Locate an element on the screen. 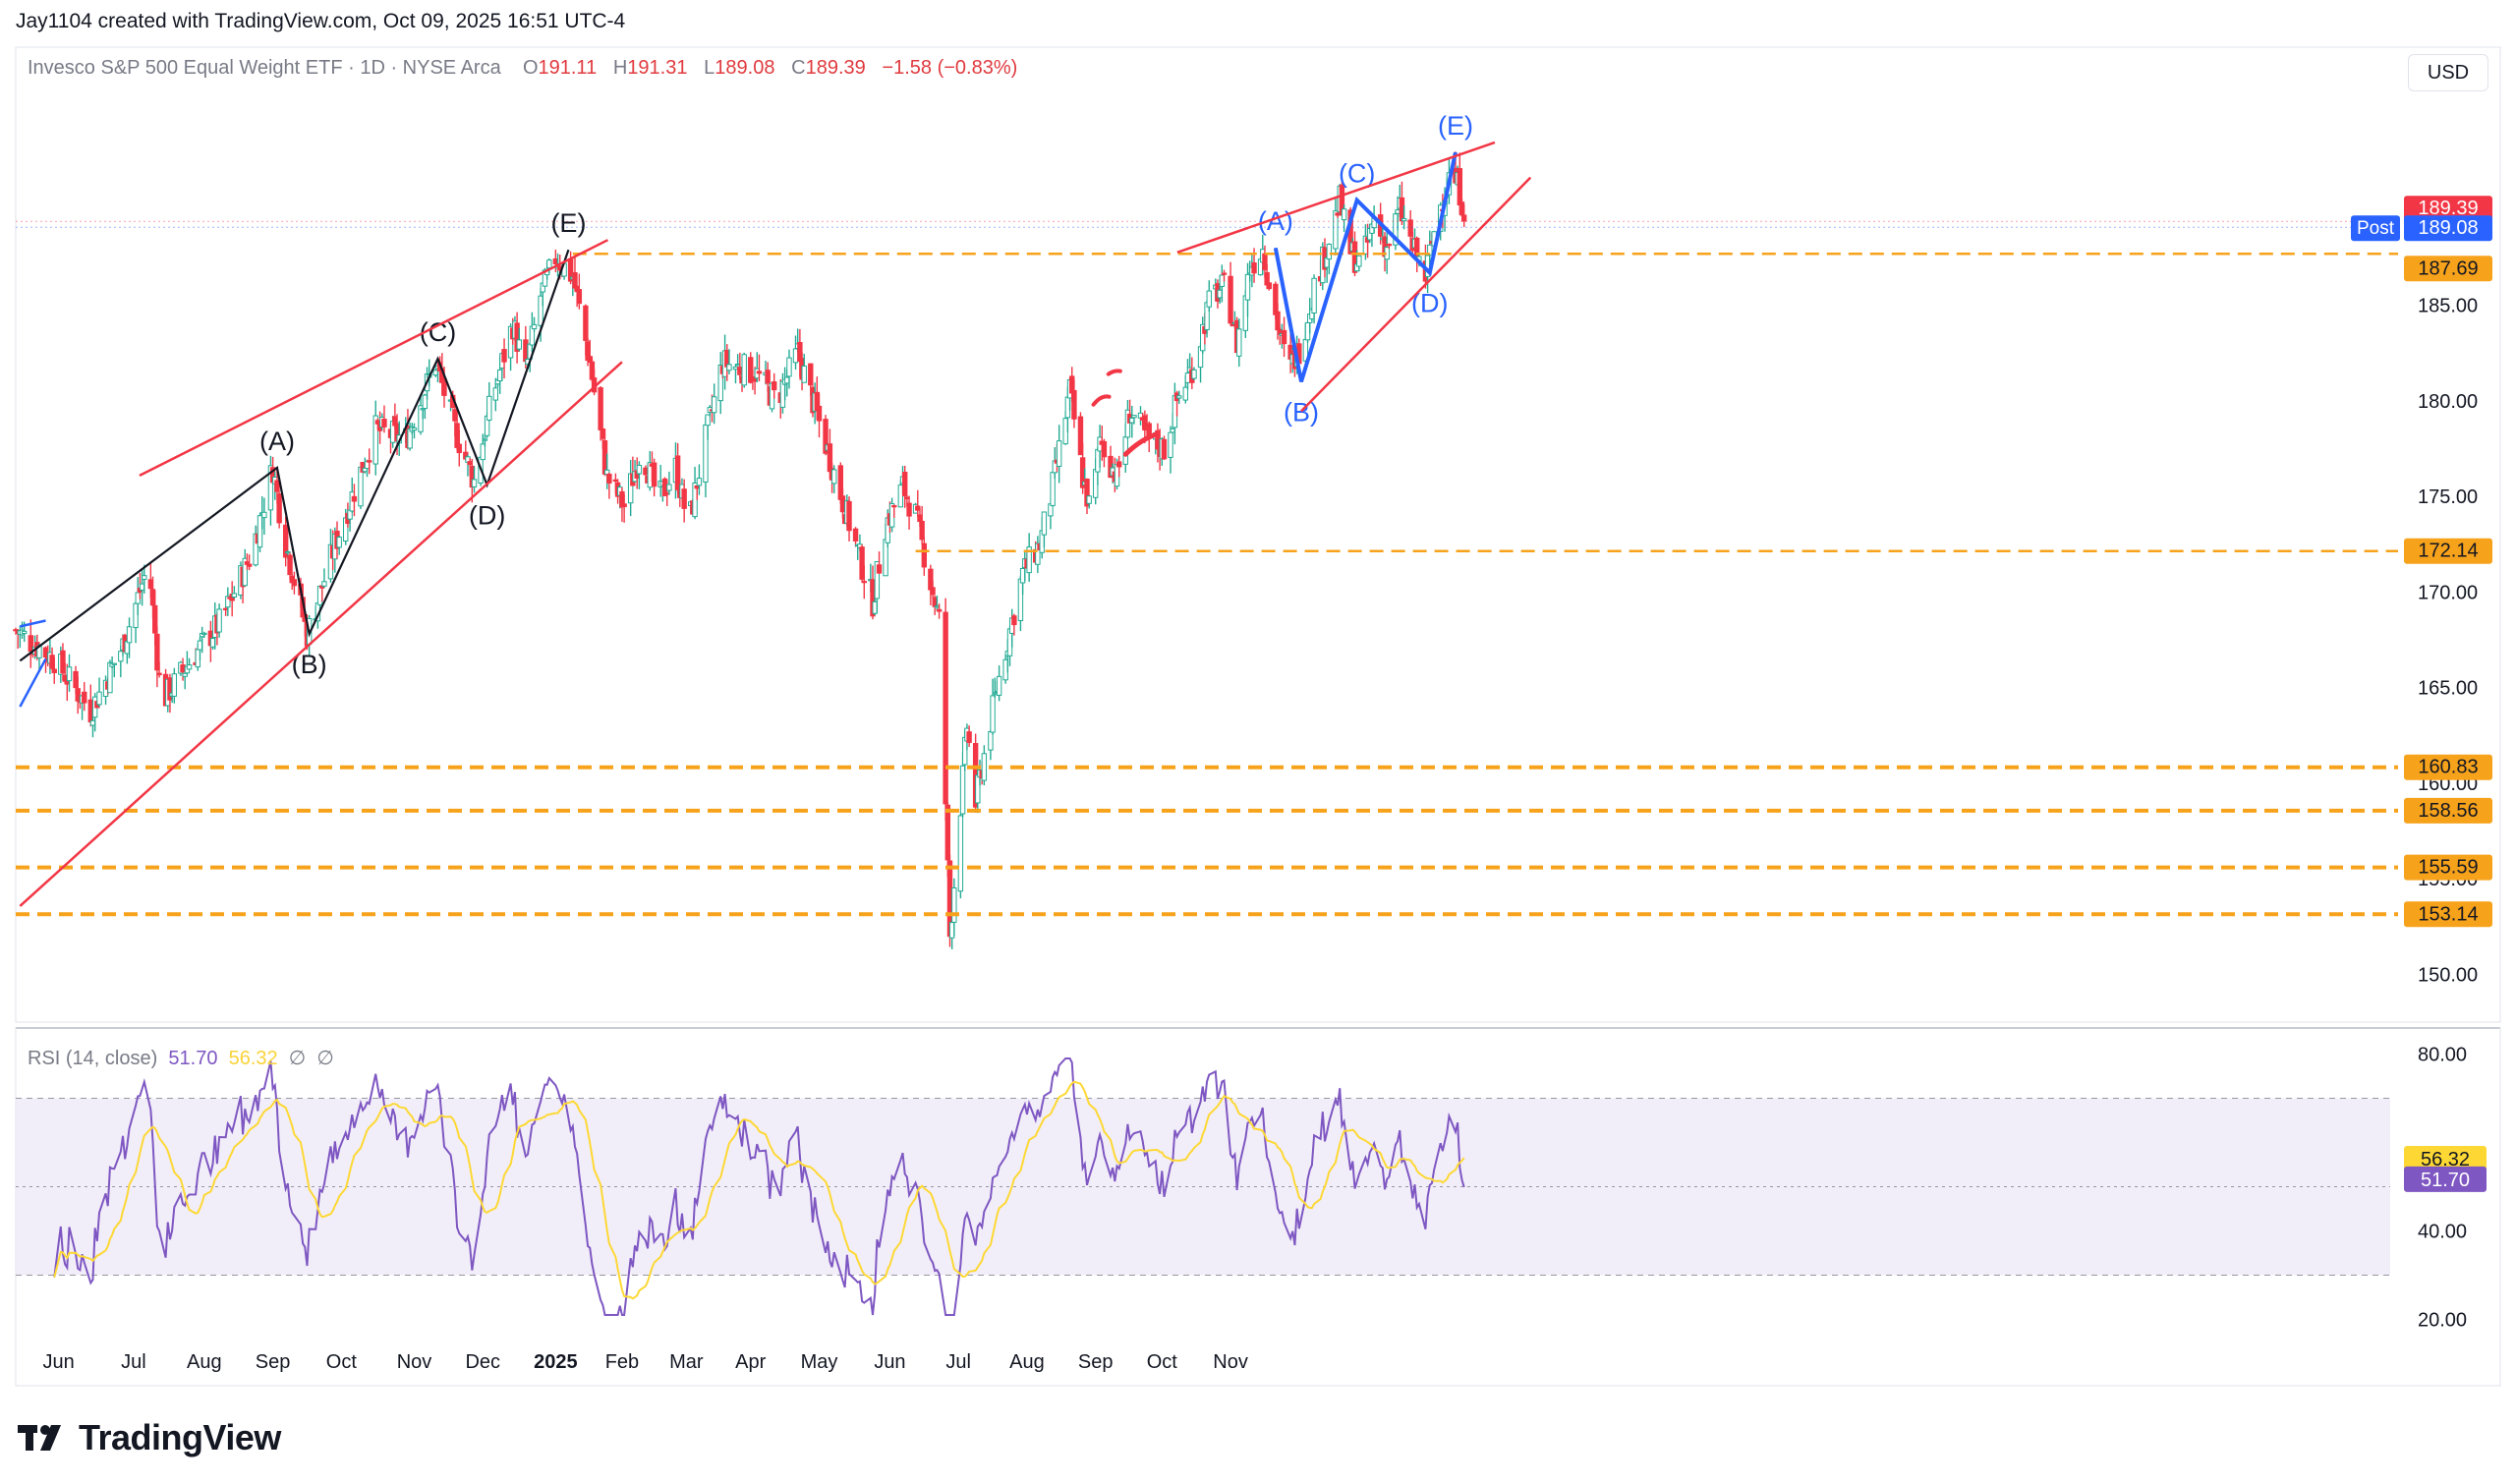  tradingview-wordmark: TradingView is located at coordinates (180, 1437).